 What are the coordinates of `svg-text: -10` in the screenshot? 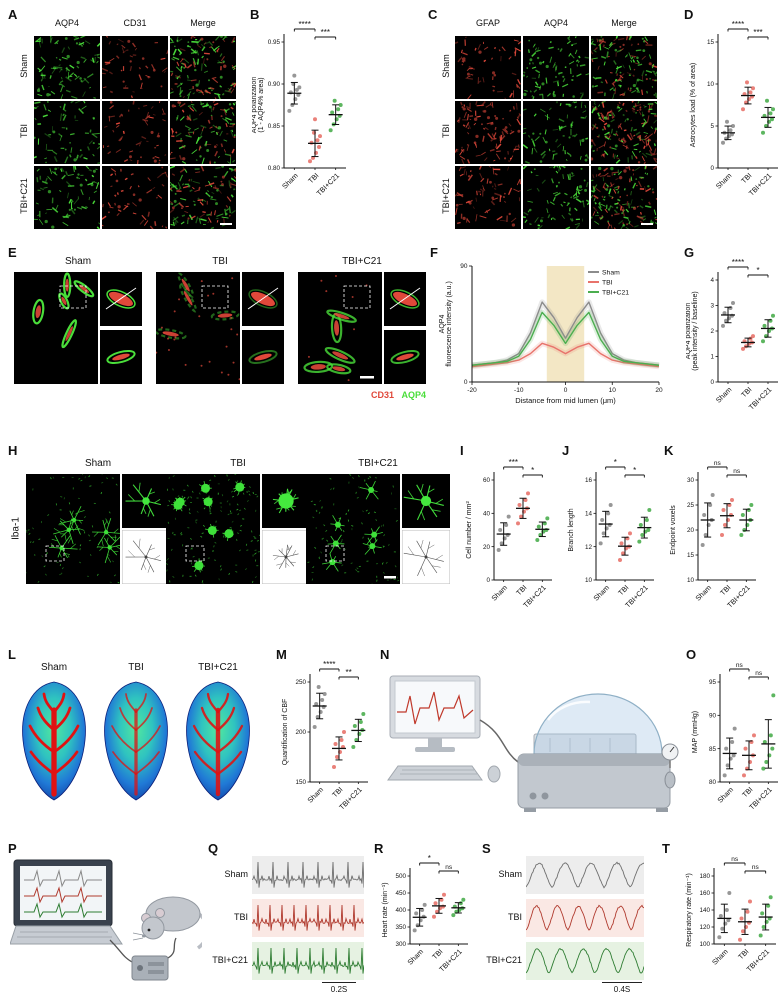 It's located at (519, 390).